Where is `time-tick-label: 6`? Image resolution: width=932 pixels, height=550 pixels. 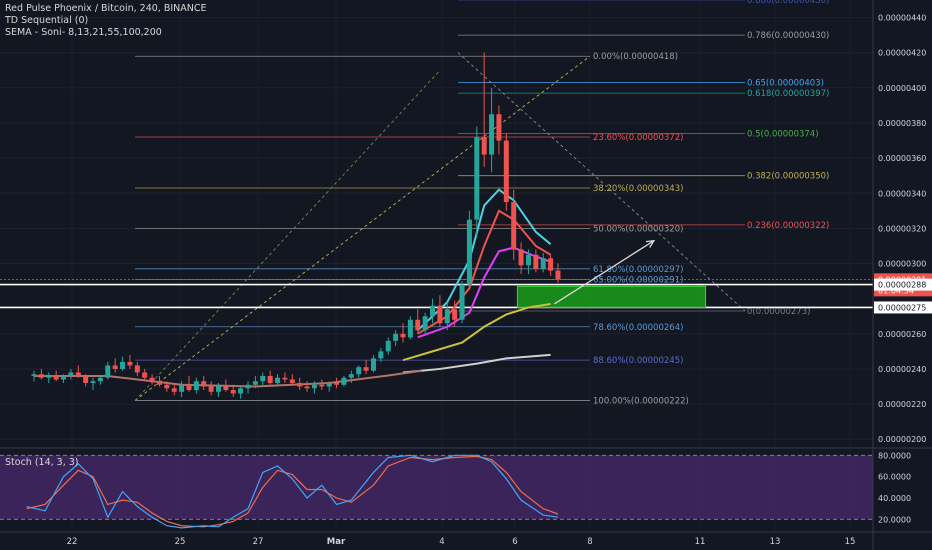 time-tick-label: 6 is located at coordinates (514, 542).